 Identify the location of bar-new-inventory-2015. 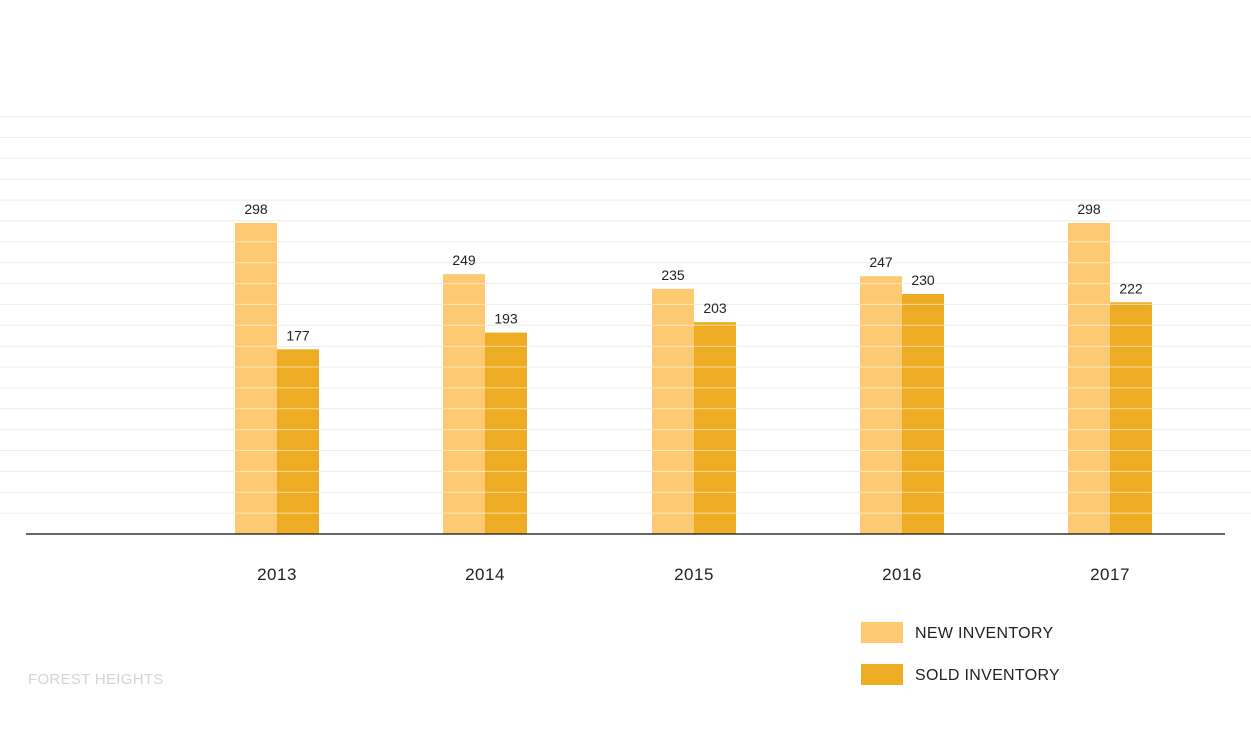
(673, 411).